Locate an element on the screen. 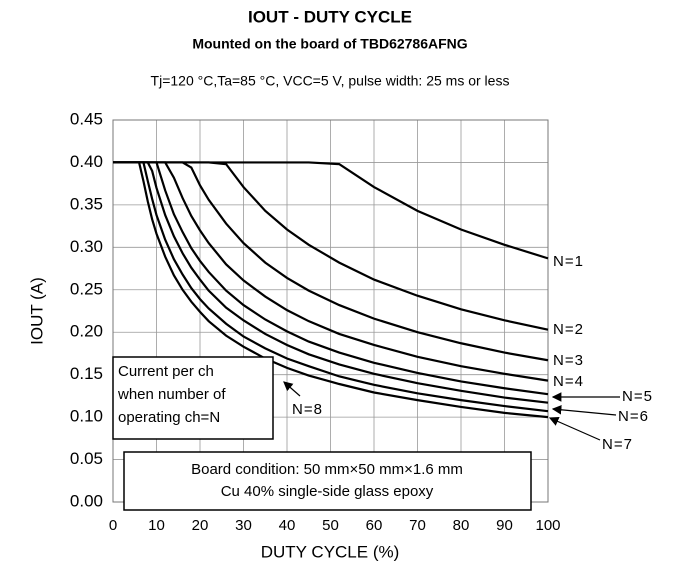 This screenshot has width=681, height=570. y-tick-label: 0.30 is located at coordinates (86, 246).